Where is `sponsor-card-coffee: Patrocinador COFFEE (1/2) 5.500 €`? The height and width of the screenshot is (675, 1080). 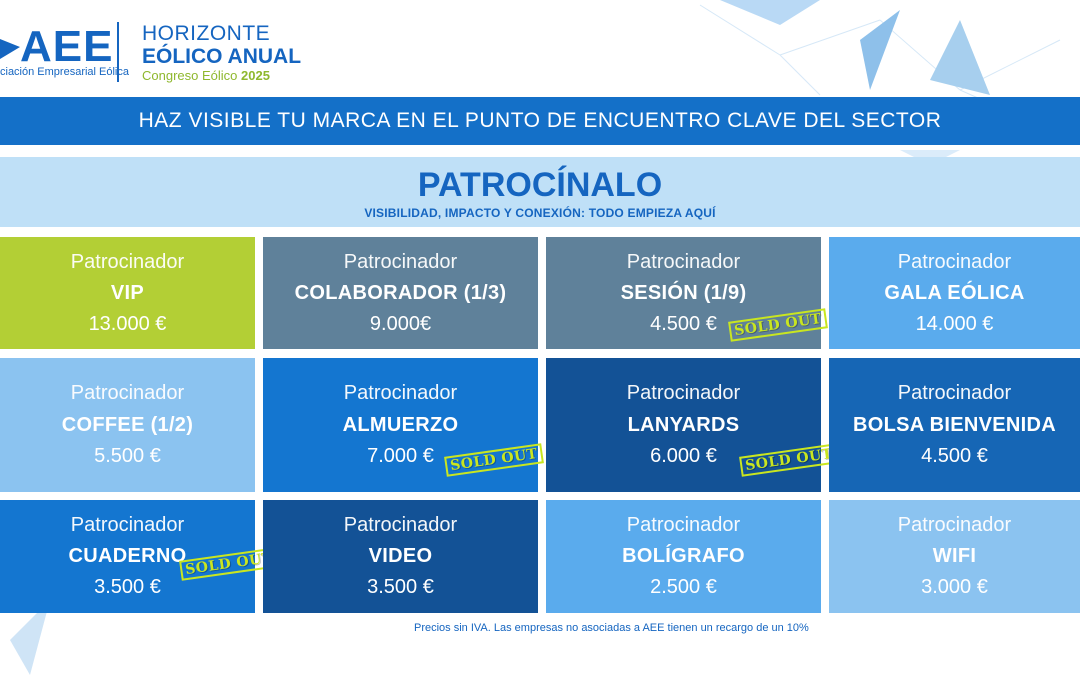
sponsor-card-coffee: Patrocinador COFFEE (1/2) 5.500 € is located at coordinates (127, 425).